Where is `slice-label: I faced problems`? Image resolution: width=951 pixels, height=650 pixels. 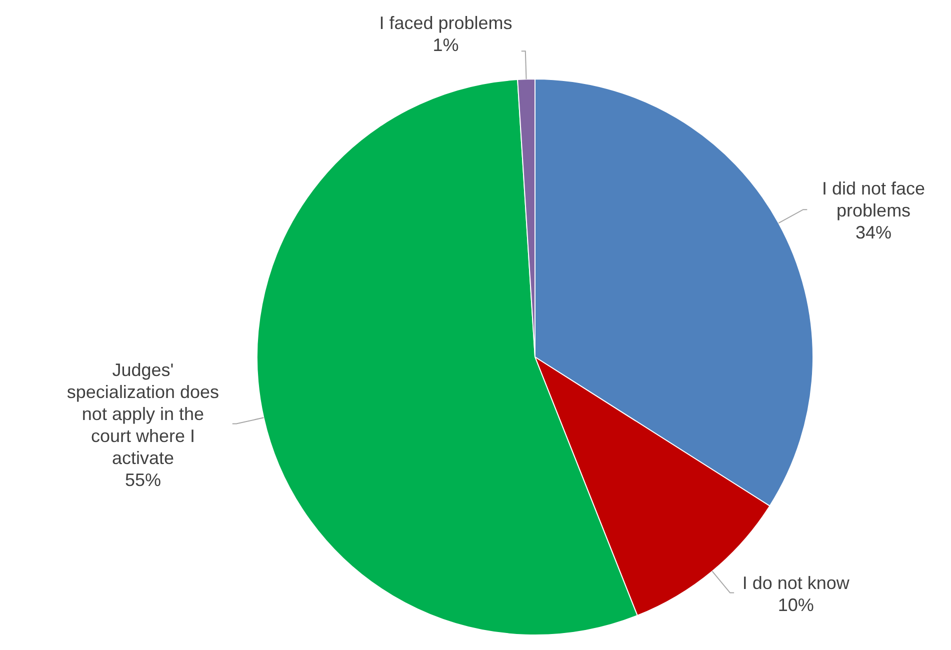
slice-label: I faced problems is located at coordinates (445, 23).